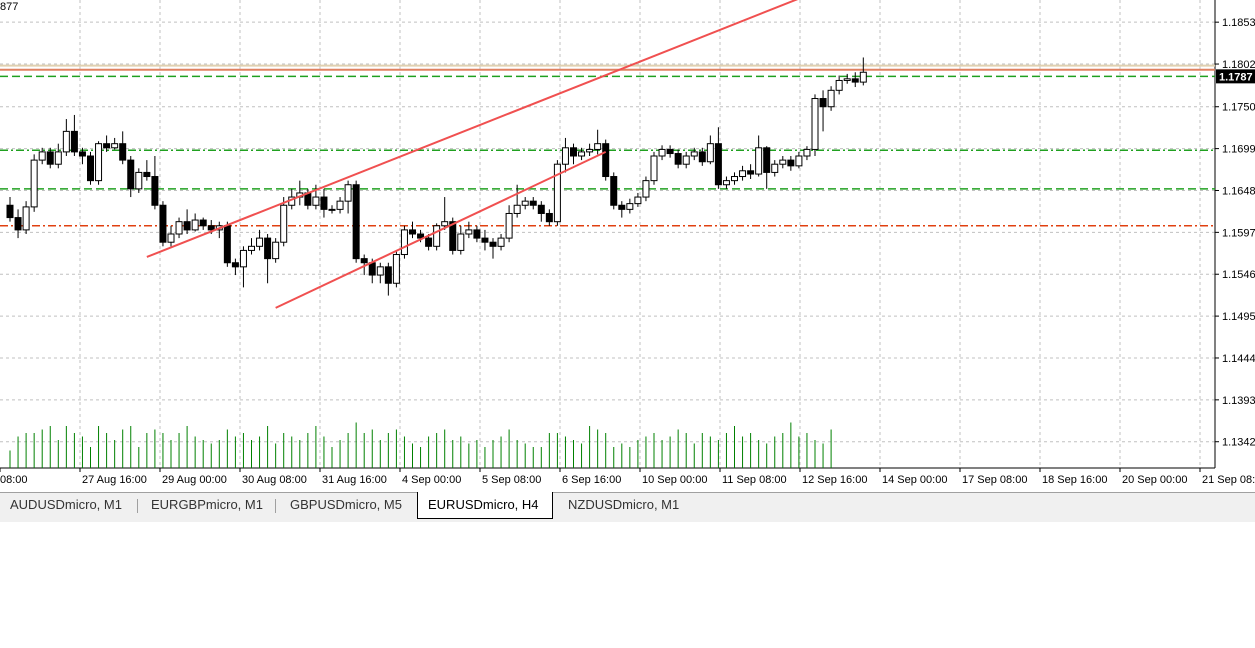 The height and width of the screenshot is (648, 1255). What do you see at coordinates (624, 504) in the screenshot?
I see `tab-nzdusdmicro-m1: NZDUSDmicro, M1` at bounding box center [624, 504].